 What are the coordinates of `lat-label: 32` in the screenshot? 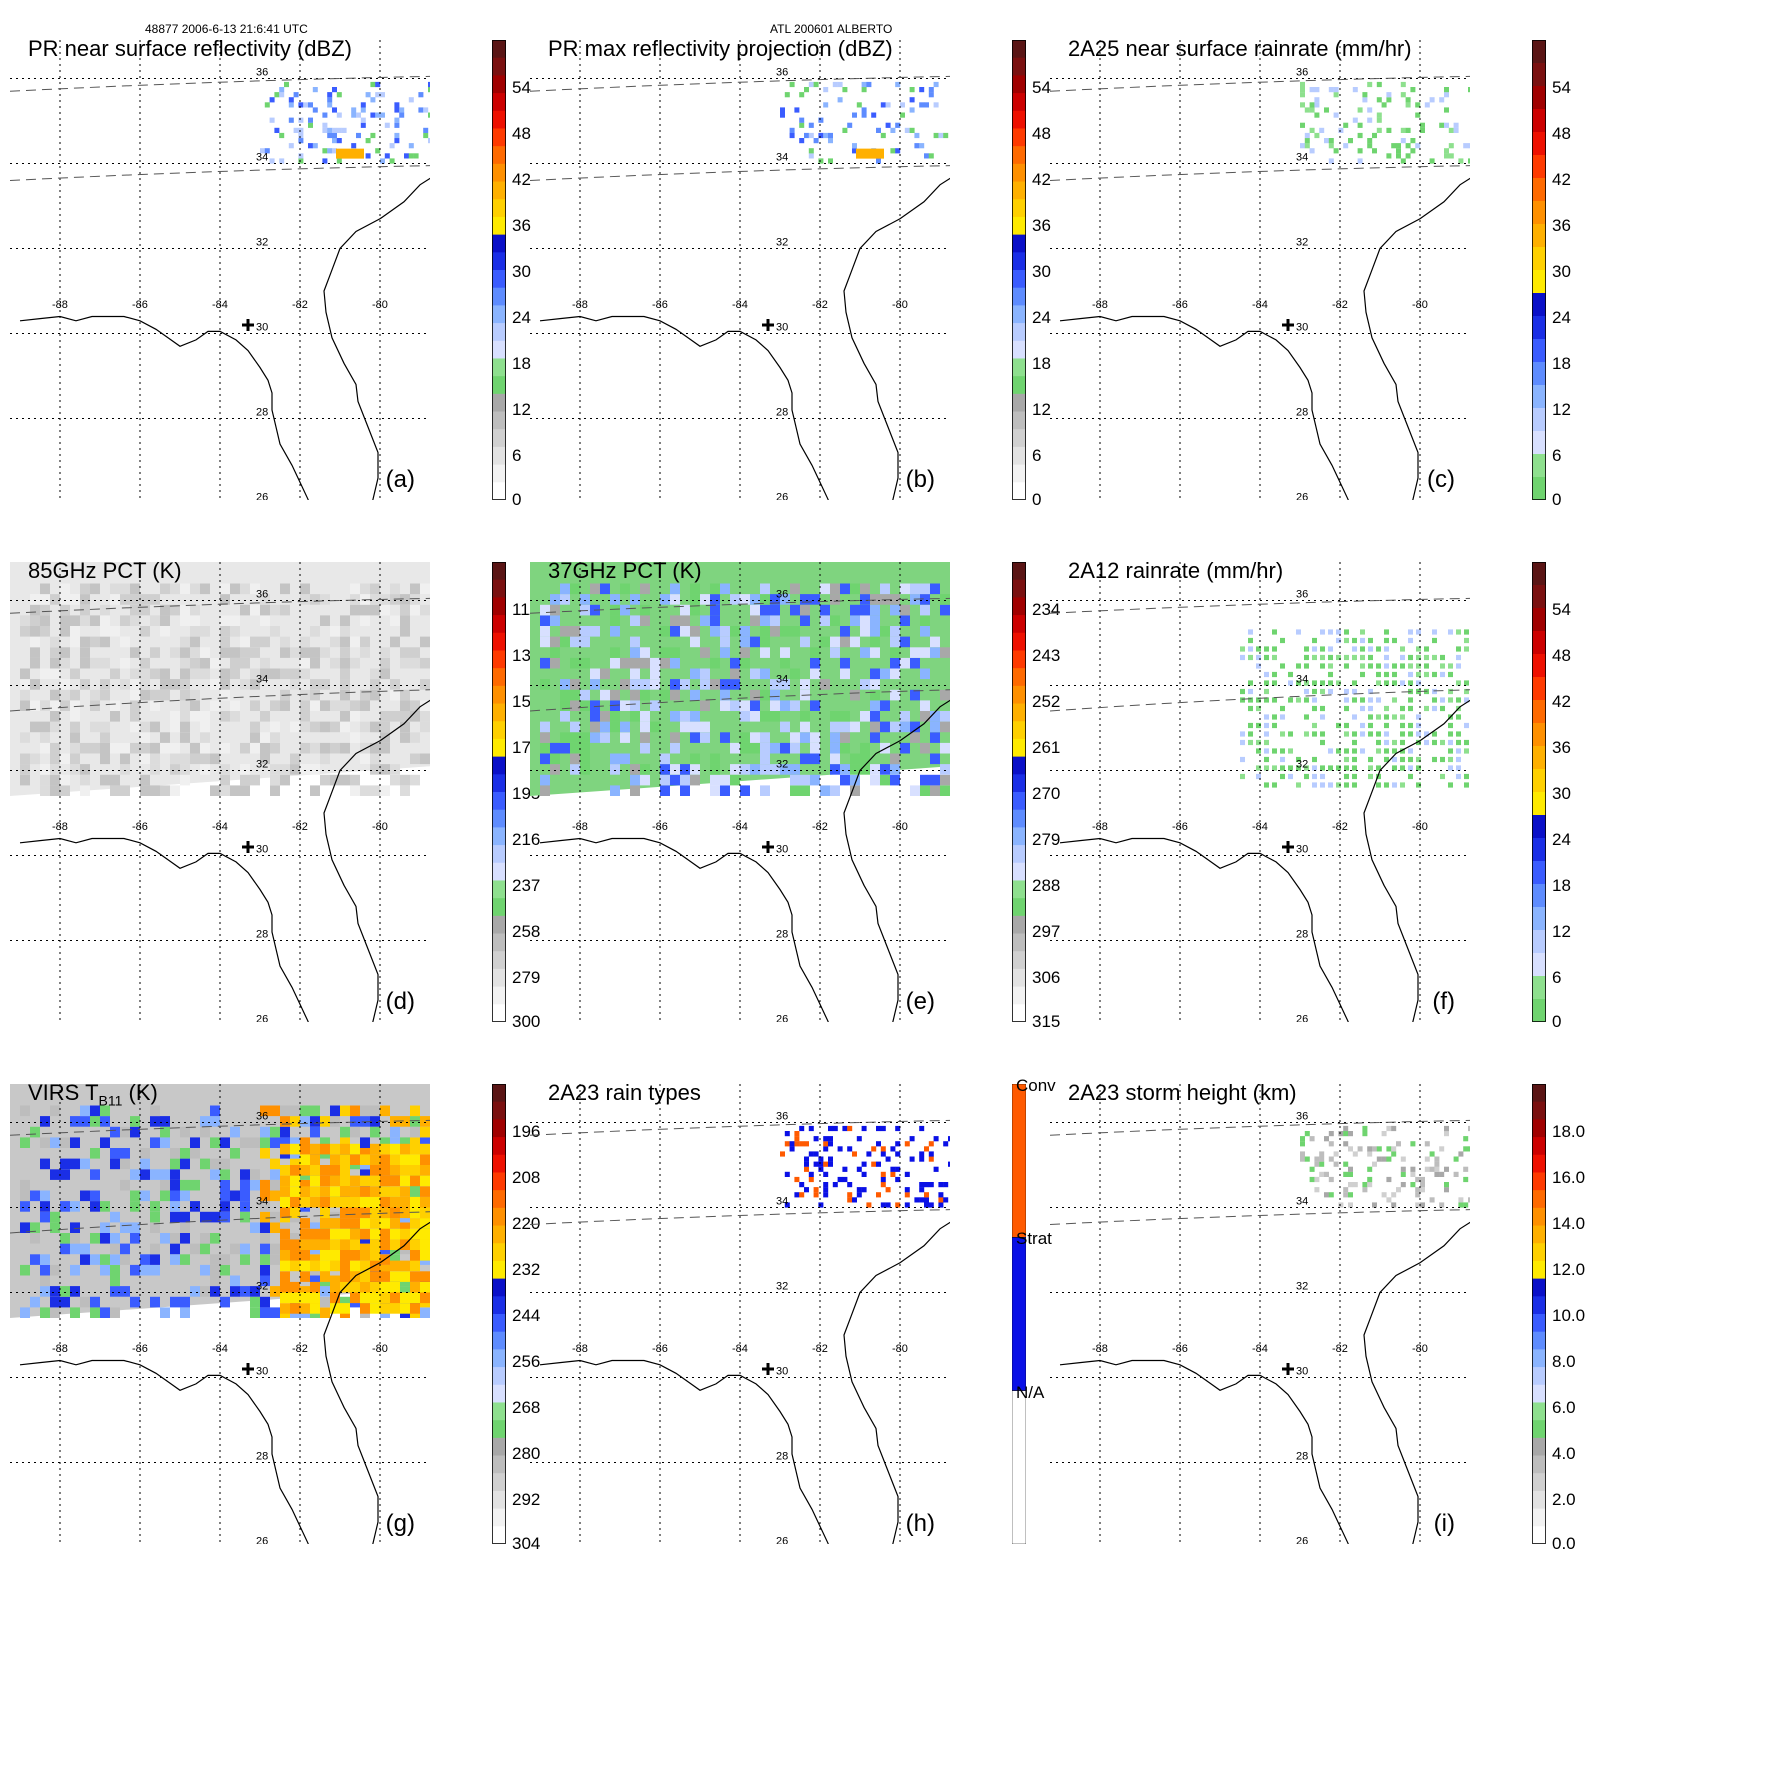 It's located at (262, 243).